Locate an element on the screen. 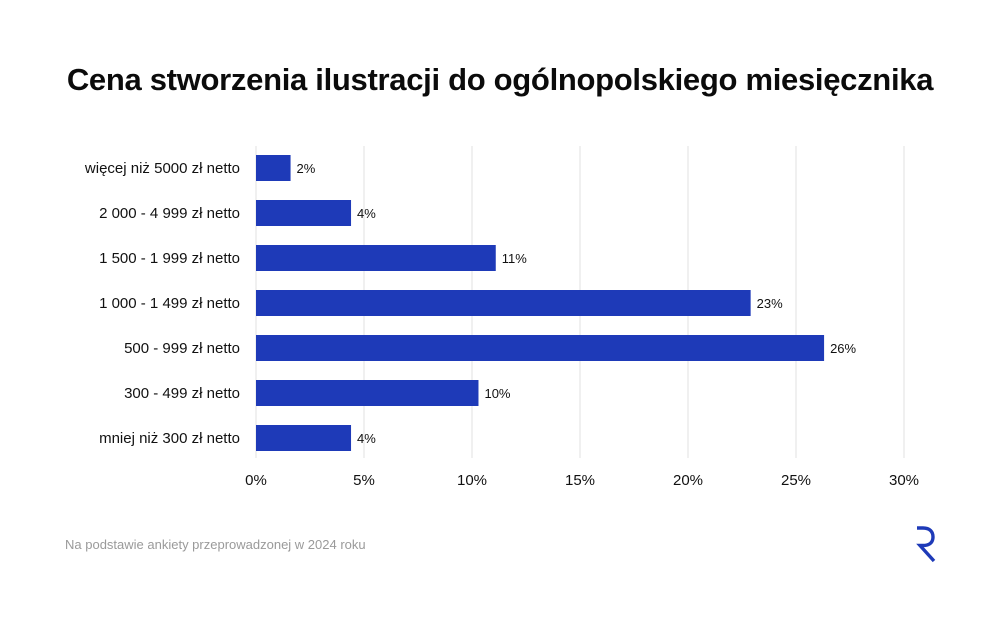  x-axis-ticks: 0% 5% 10% 15% 20% 25% 30% is located at coordinates (582, 480).